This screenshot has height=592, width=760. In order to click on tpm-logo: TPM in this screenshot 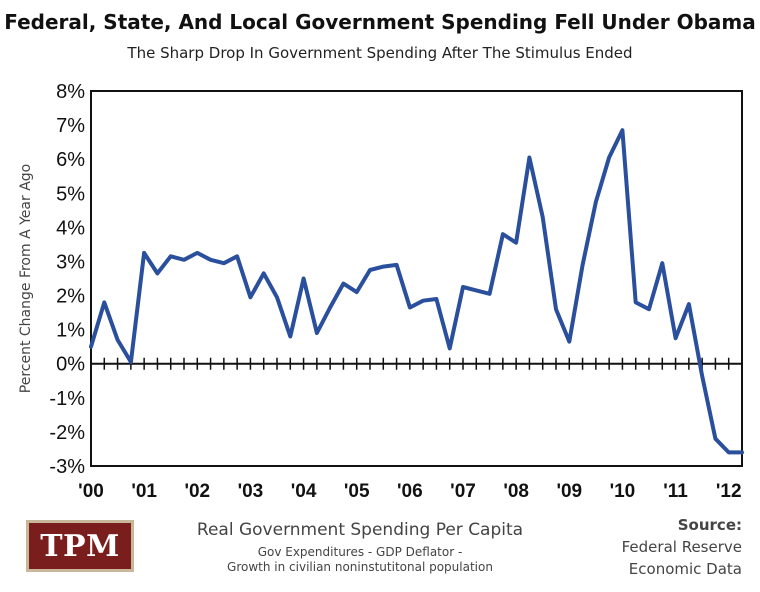, I will do `click(80, 546)`.